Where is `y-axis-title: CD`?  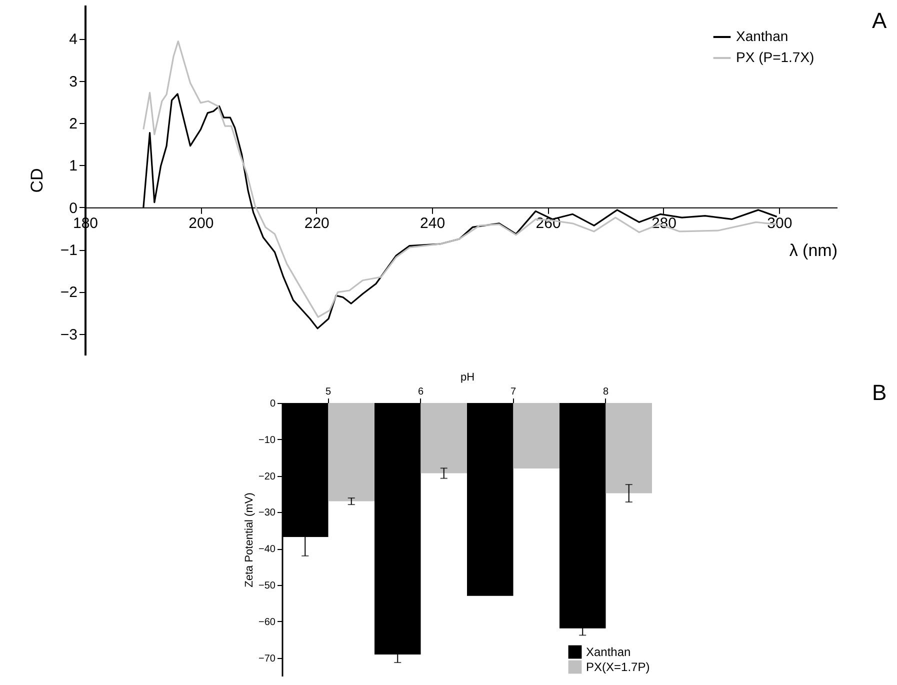 y-axis-title: CD is located at coordinates (36, 180).